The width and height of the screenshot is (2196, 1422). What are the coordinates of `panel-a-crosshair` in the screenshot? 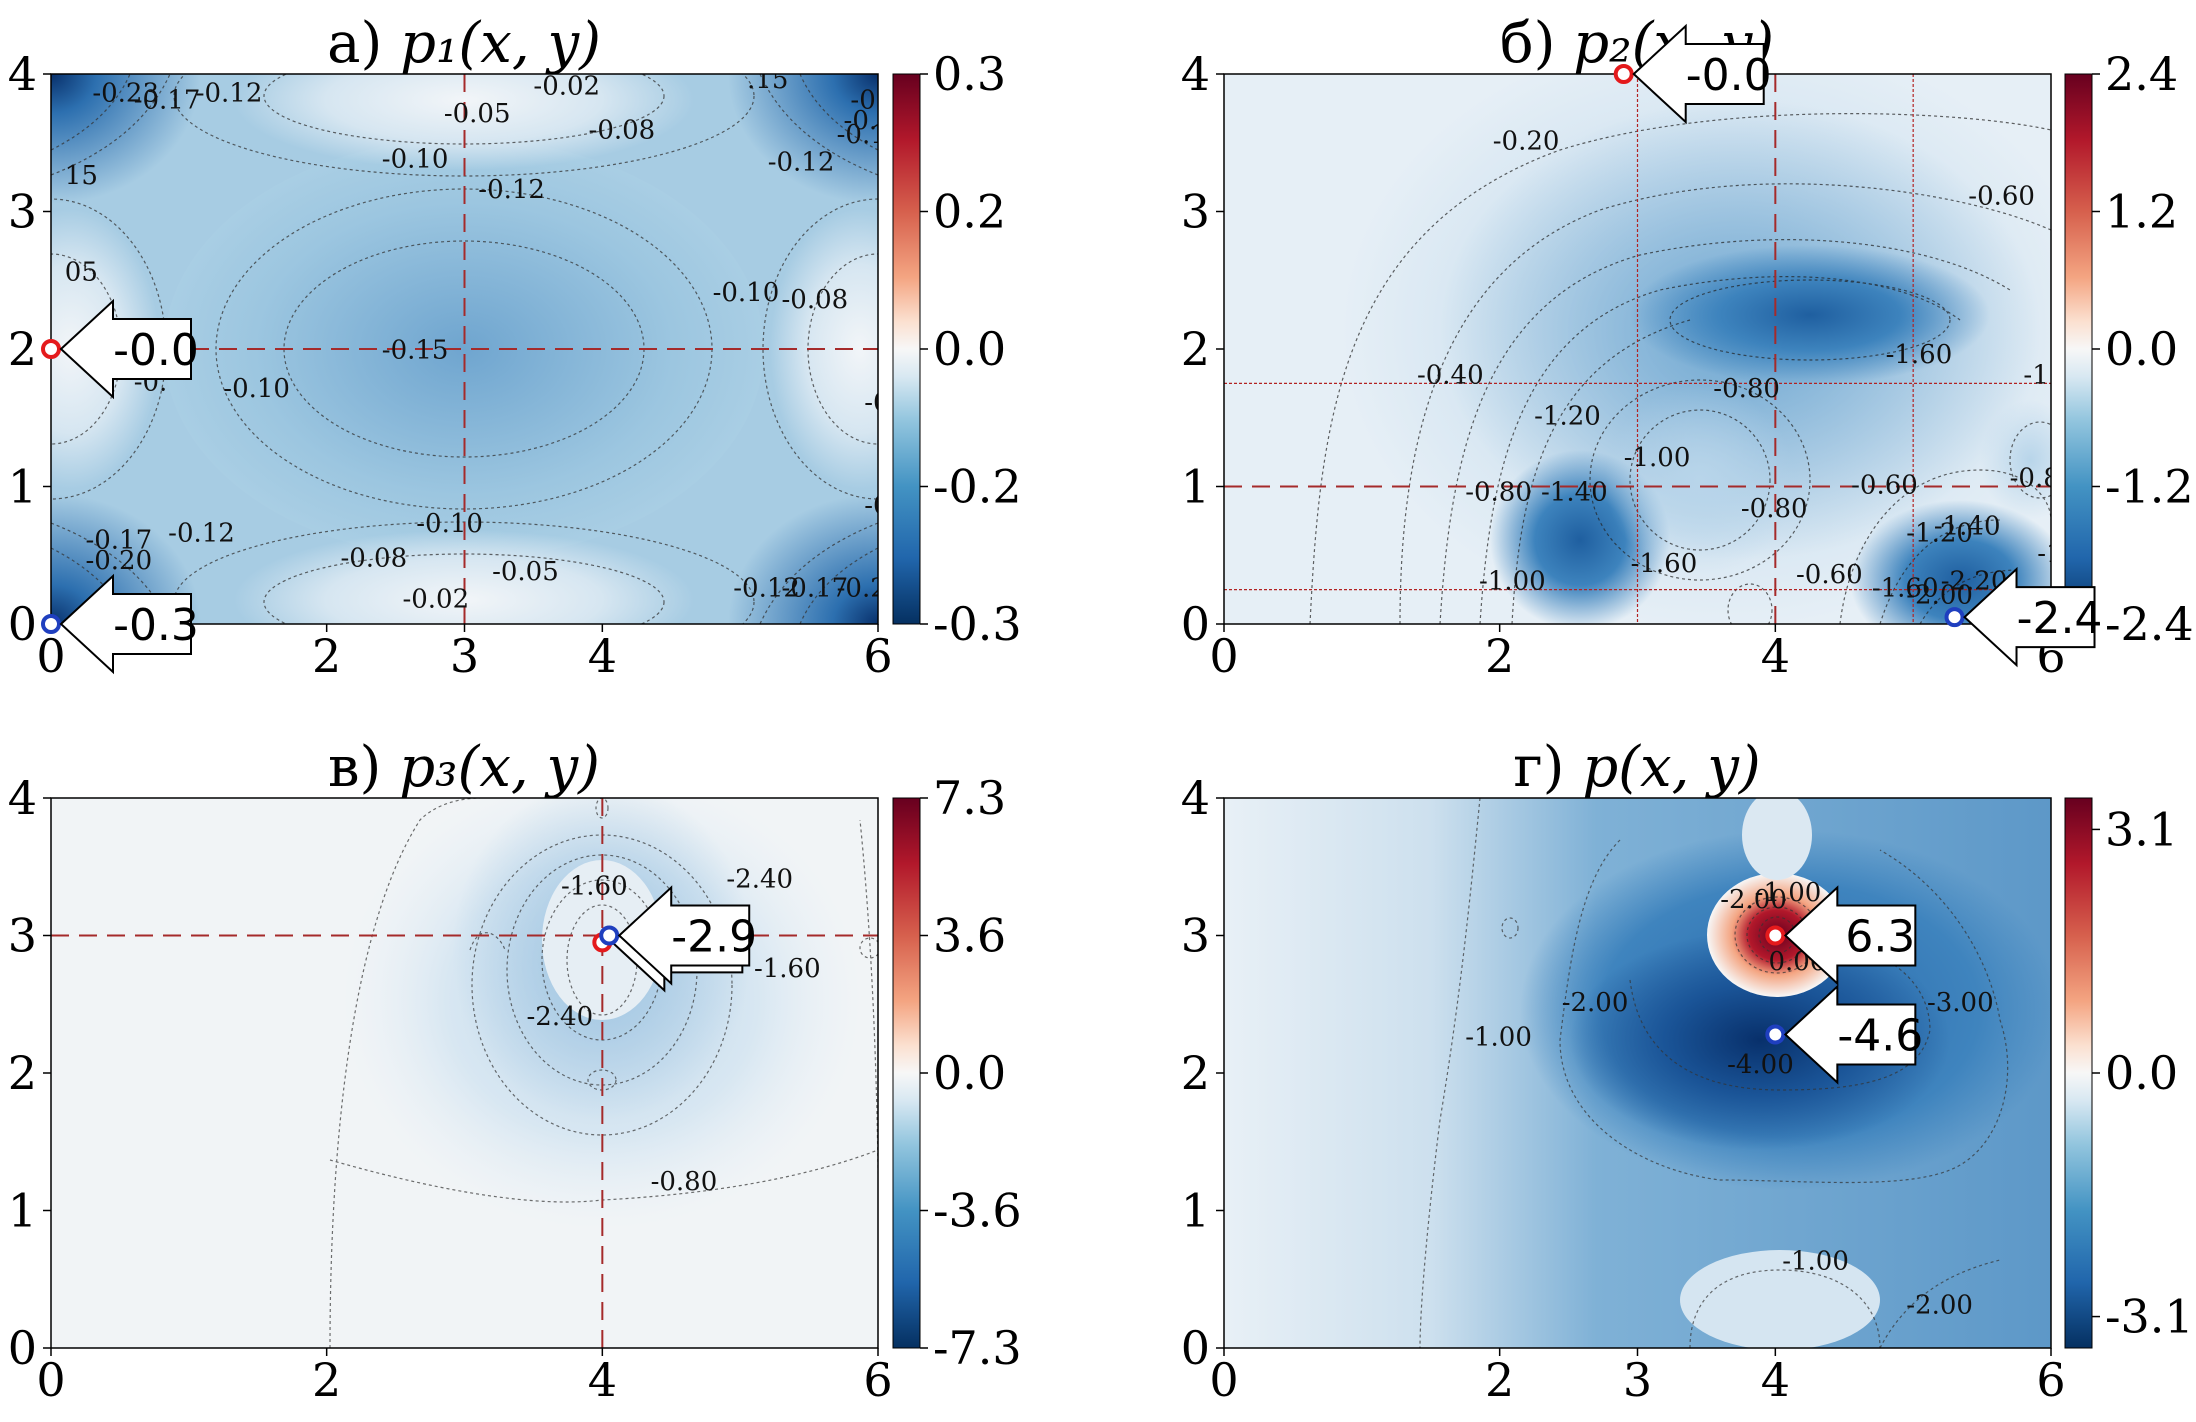 It's located at (464, 349).